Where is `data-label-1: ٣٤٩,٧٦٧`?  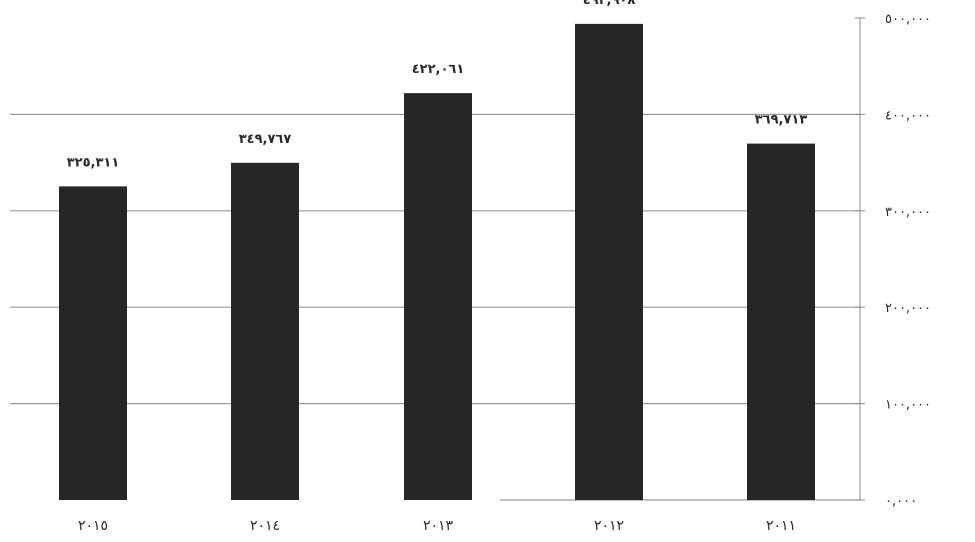
data-label-1: ٣٤٩,٧٦٧ is located at coordinates (265, 139).